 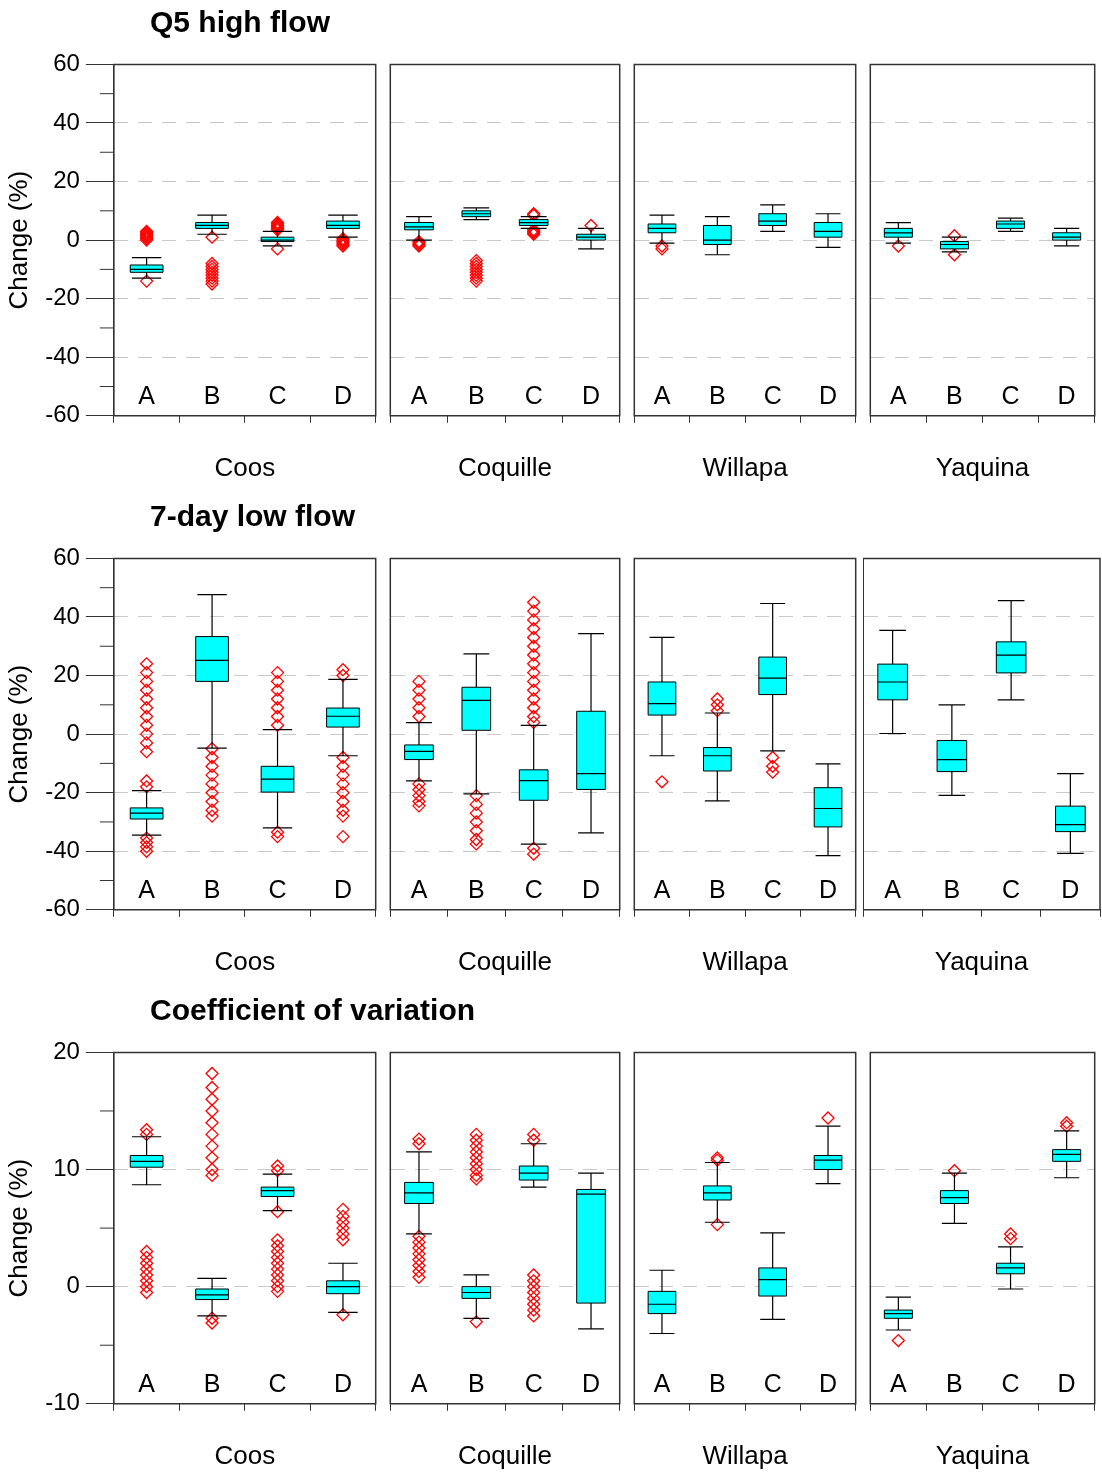 I want to click on chart-title: Coefficient of variation, so click(x=312, y=1010).